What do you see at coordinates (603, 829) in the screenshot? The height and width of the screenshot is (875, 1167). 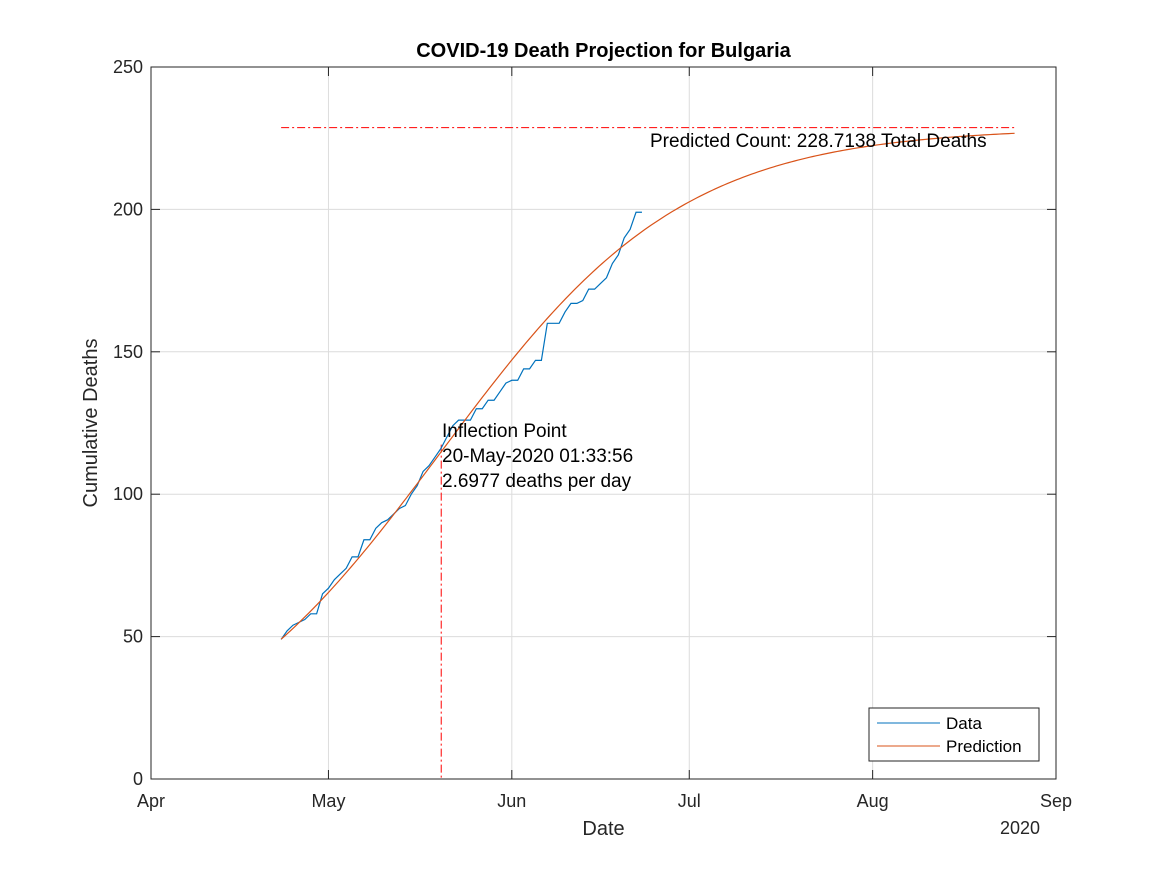 I see `x-axis-label: Date` at bounding box center [603, 829].